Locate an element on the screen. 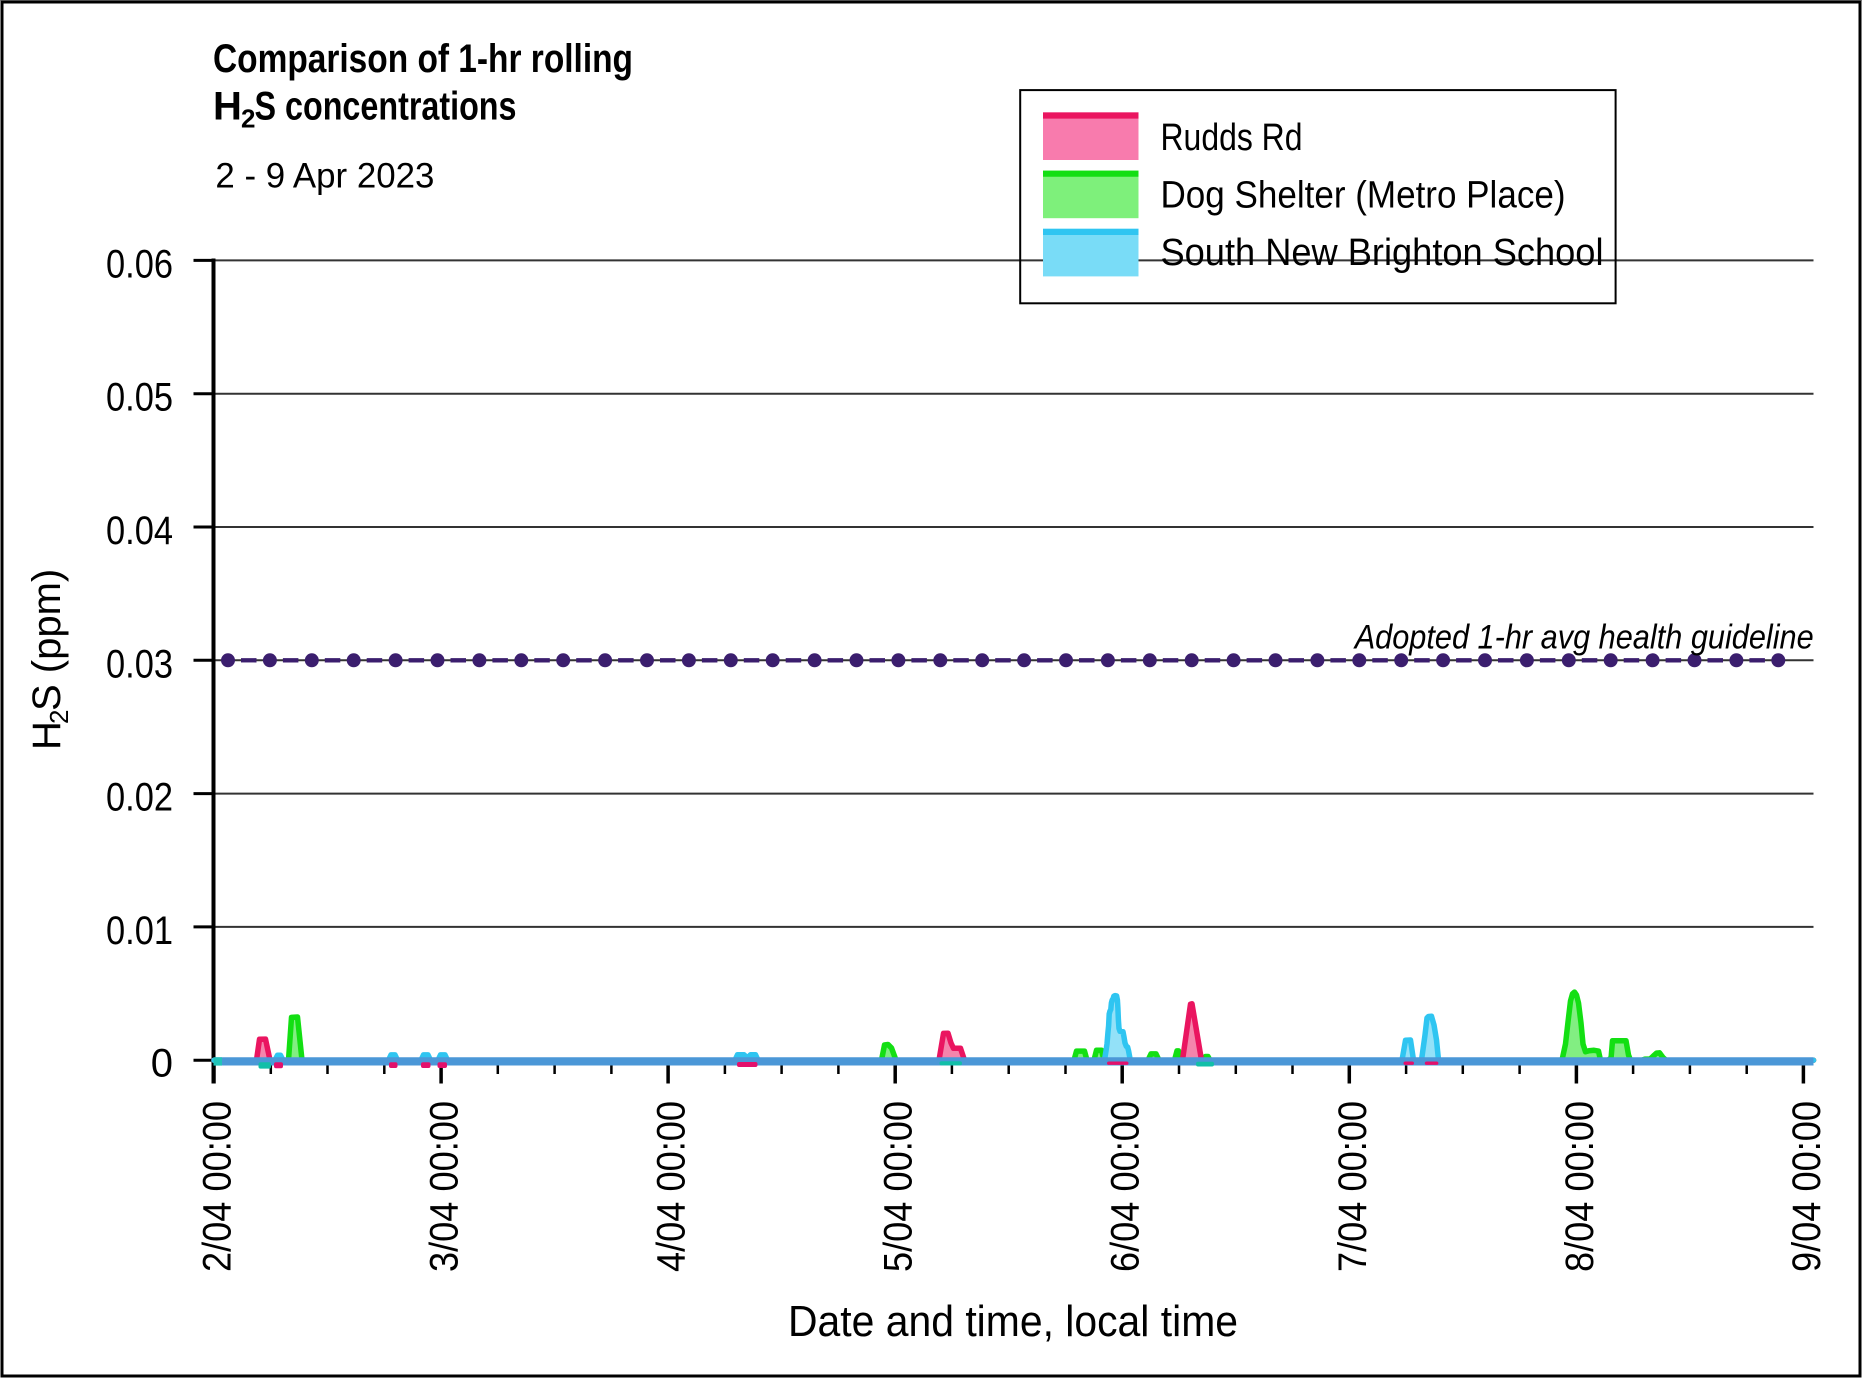 The image size is (1862, 1378). svg-text: Comparison of 1-hr rolling is located at coordinates (423, 59).